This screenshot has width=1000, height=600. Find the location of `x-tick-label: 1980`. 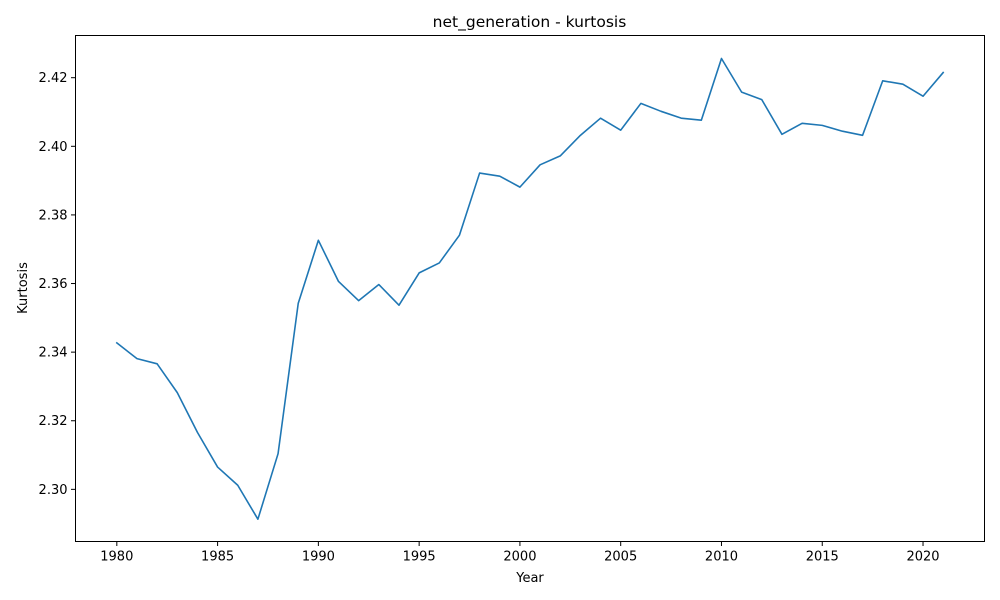

x-tick-label: 1980 is located at coordinates (116, 557).